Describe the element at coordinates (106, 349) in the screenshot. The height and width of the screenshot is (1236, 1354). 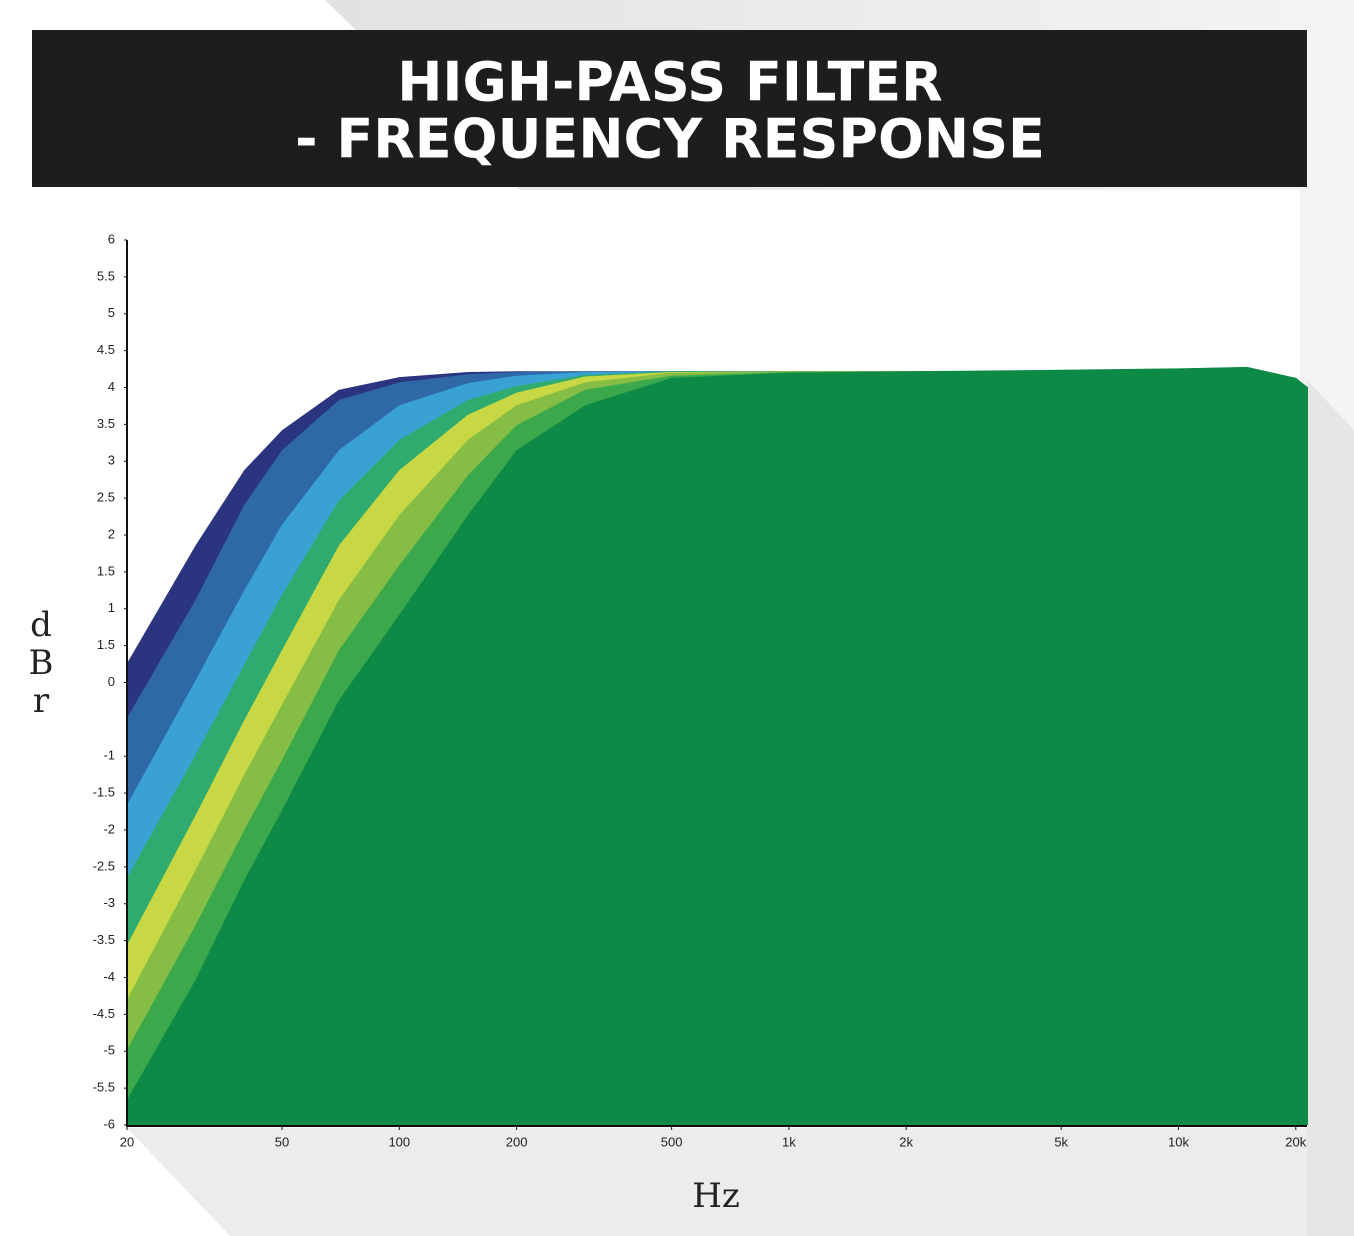
I see `y-tick-label: 4.5` at that location.